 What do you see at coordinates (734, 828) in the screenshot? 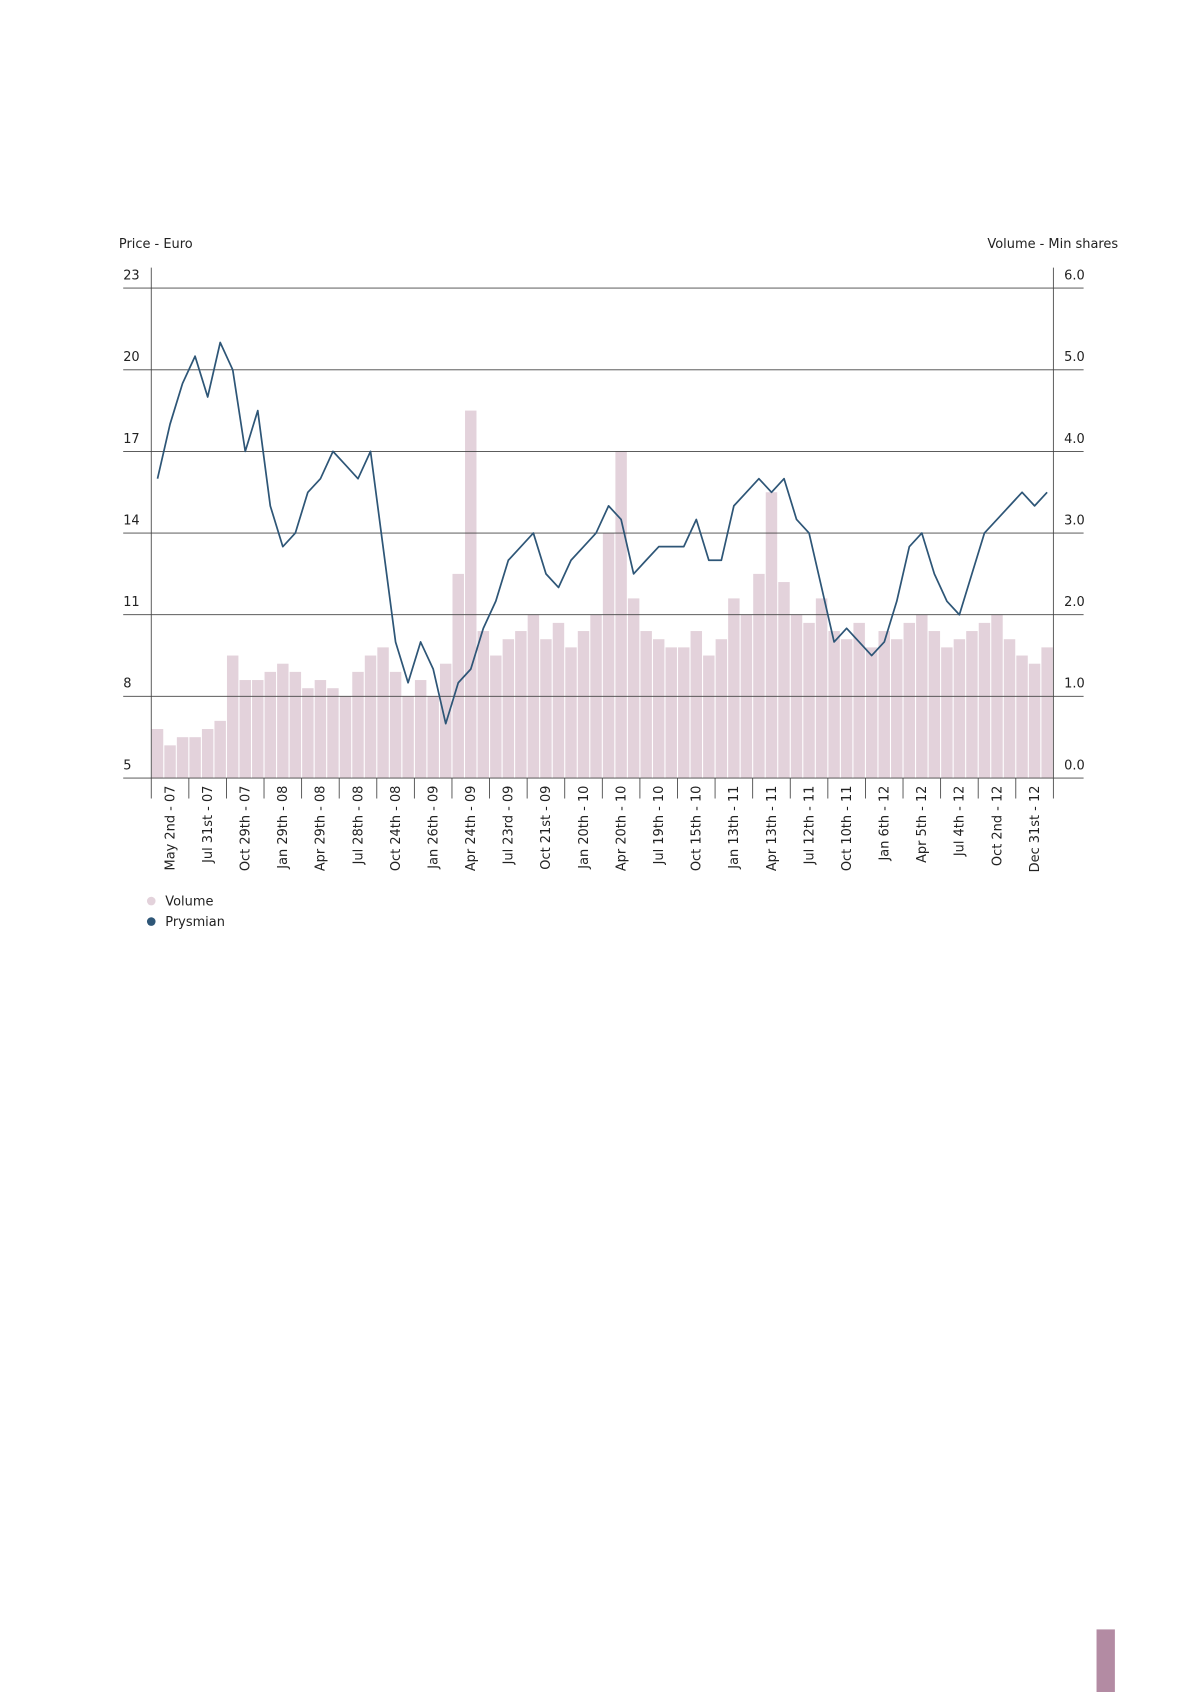
I see `x-tick-label: Jan 13th - 11` at bounding box center [734, 828].